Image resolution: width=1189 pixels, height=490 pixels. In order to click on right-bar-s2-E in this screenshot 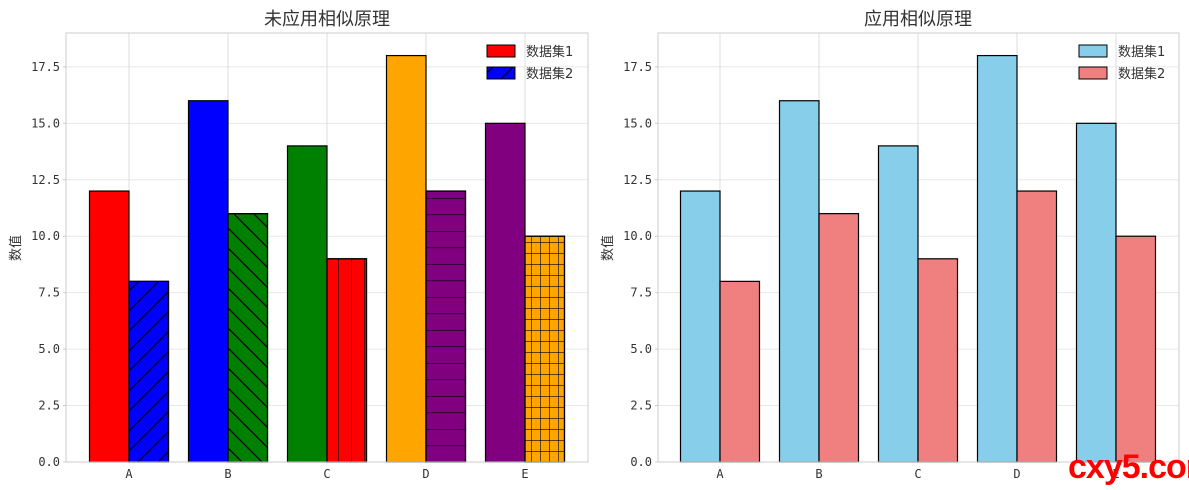, I will do `click(1136, 349)`.